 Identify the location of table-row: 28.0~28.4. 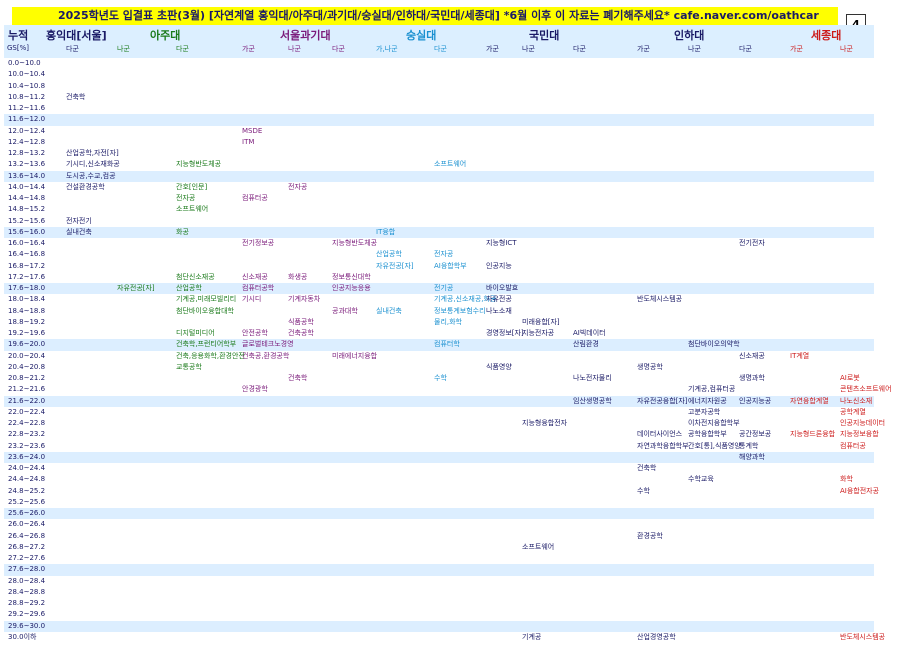
(439, 581).